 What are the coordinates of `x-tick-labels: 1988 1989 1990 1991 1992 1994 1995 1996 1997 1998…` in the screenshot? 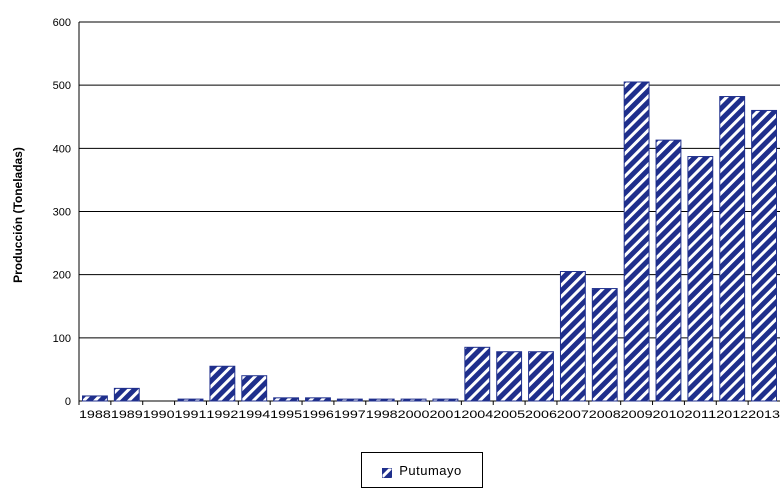 It's located at (429, 415).